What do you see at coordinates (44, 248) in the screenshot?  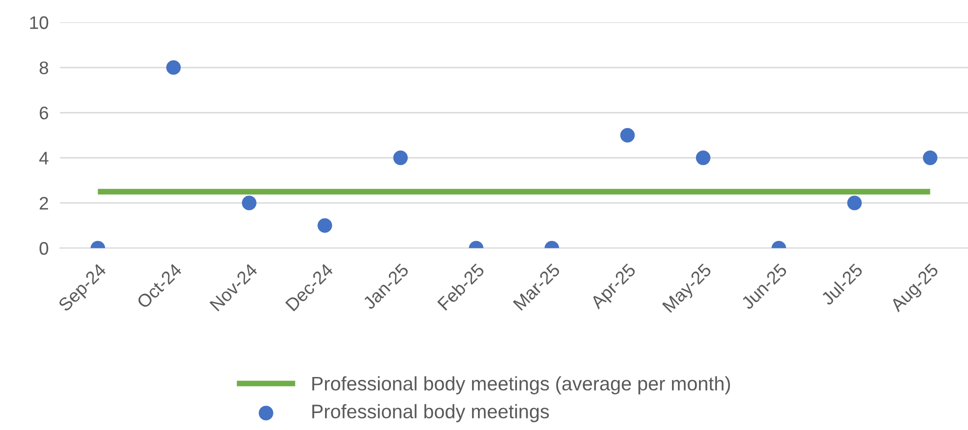 I see `y-tick-label: 0` at bounding box center [44, 248].